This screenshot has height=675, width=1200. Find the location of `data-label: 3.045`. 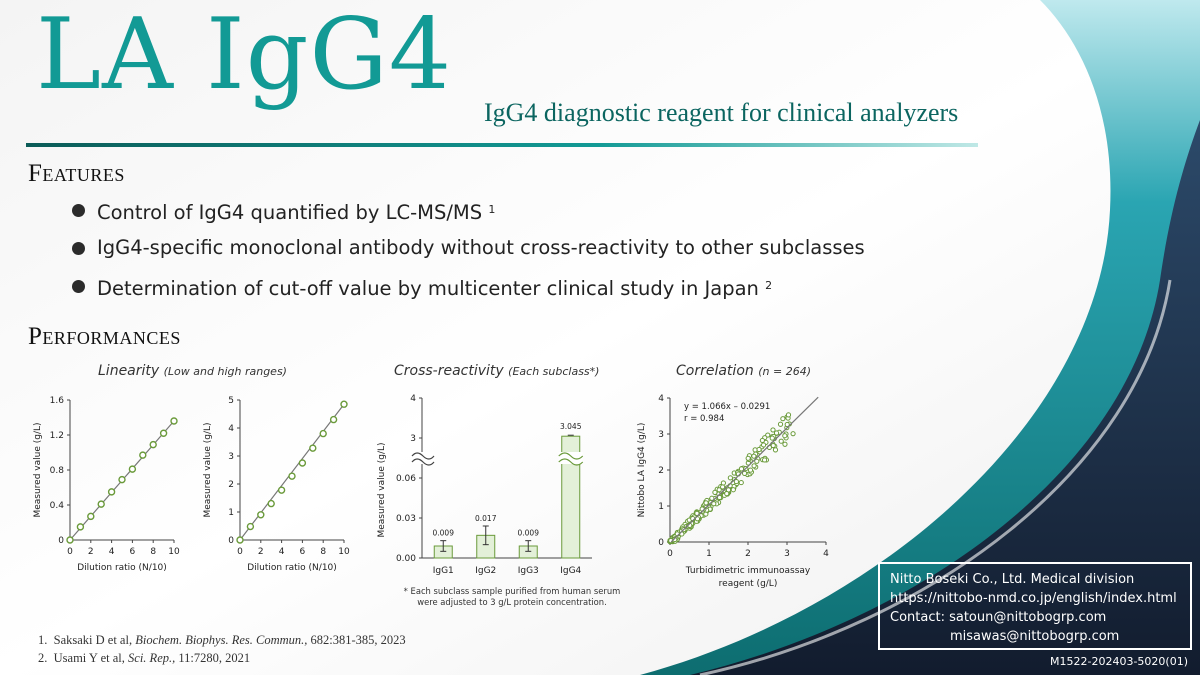

data-label: 3.045 is located at coordinates (571, 426).